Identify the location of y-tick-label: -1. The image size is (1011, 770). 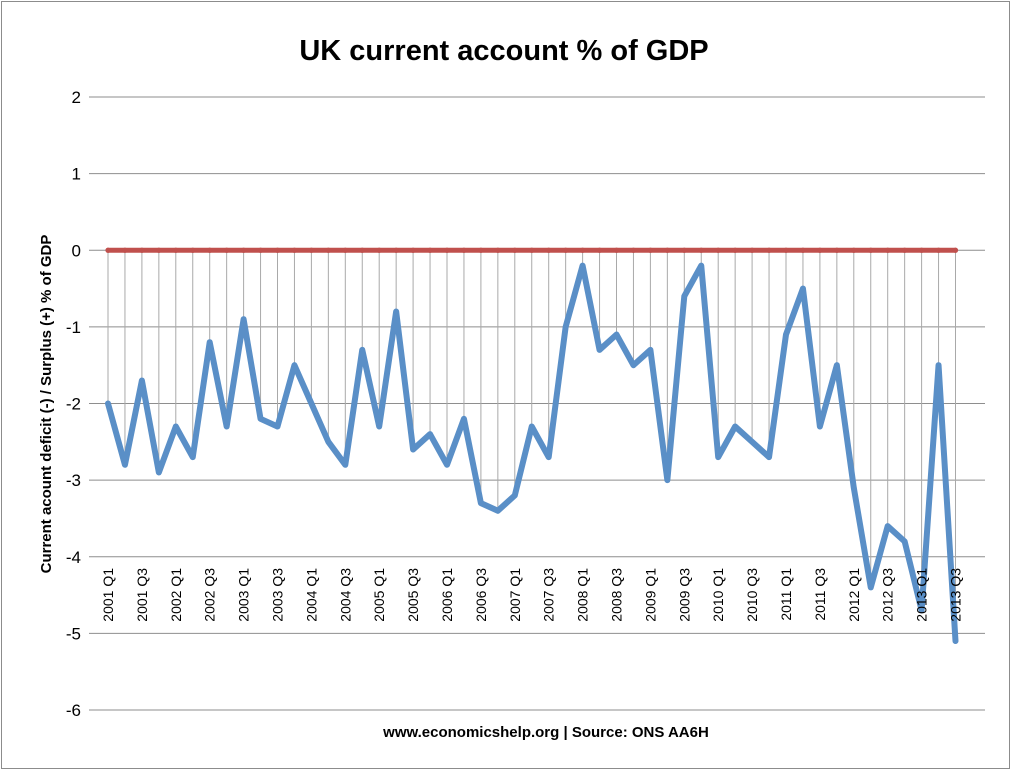
(73, 327).